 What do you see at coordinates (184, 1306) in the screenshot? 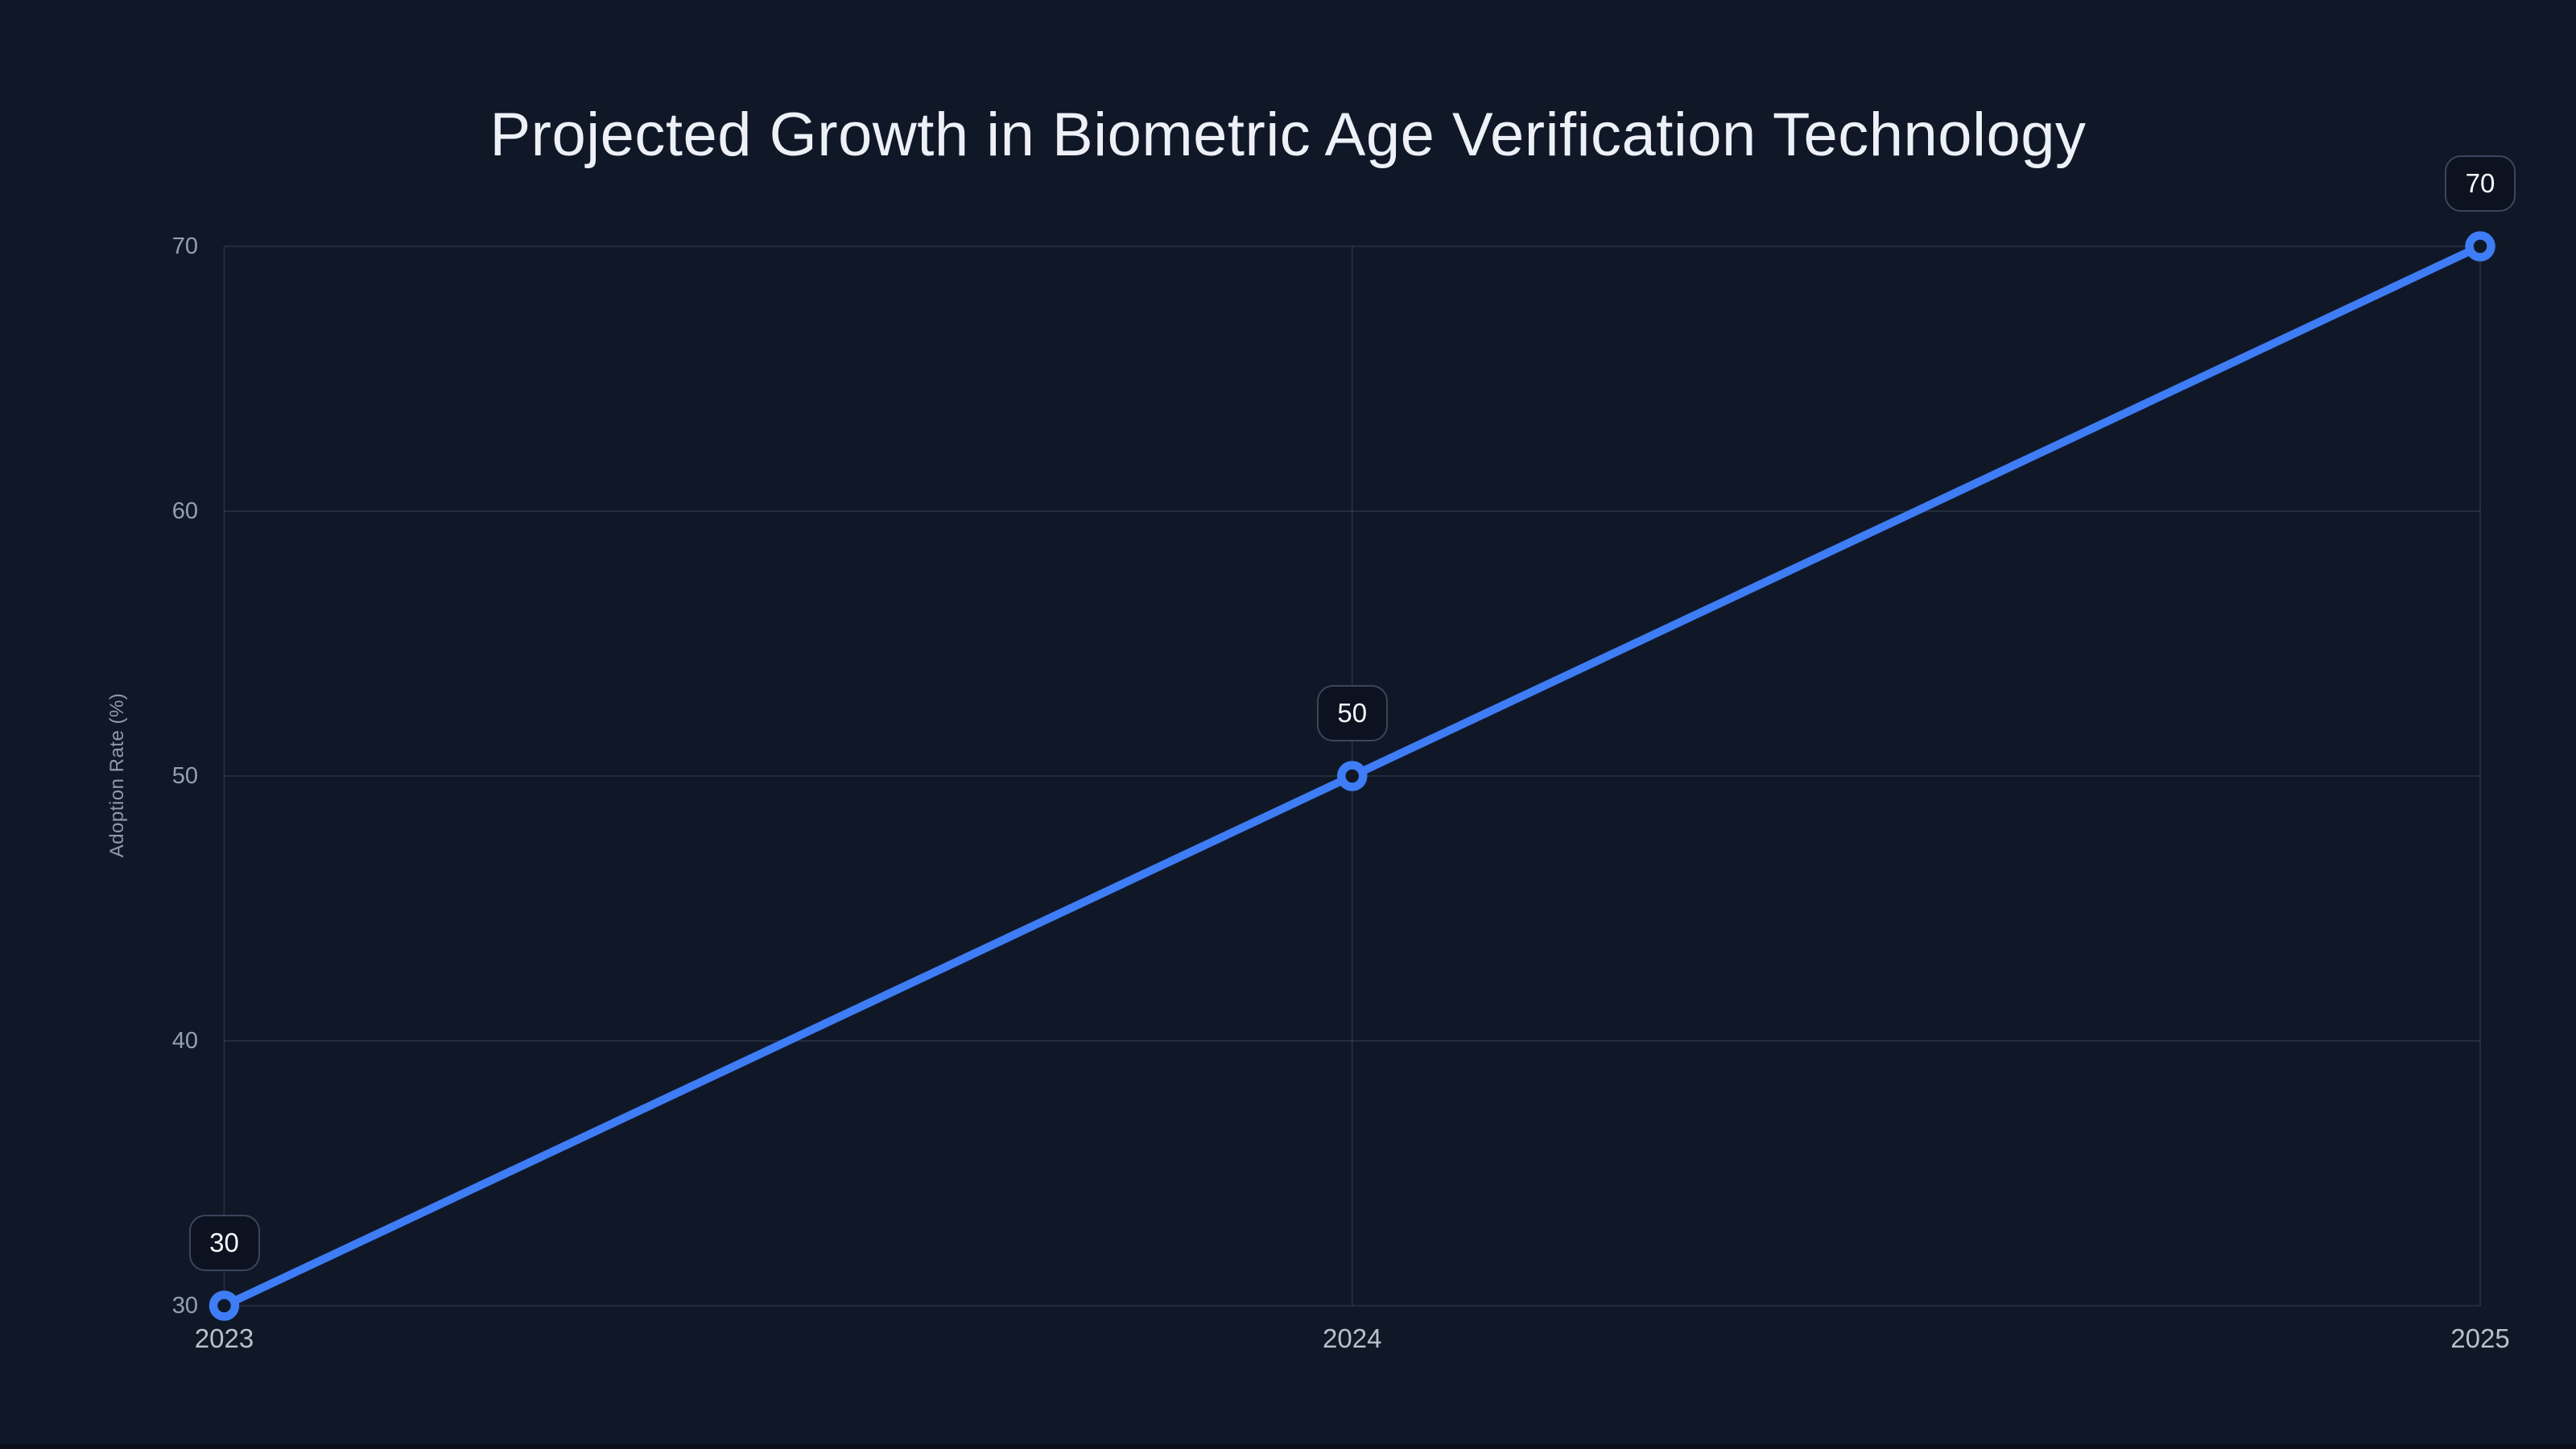
I see `y-tick-label: 30` at bounding box center [184, 1306].